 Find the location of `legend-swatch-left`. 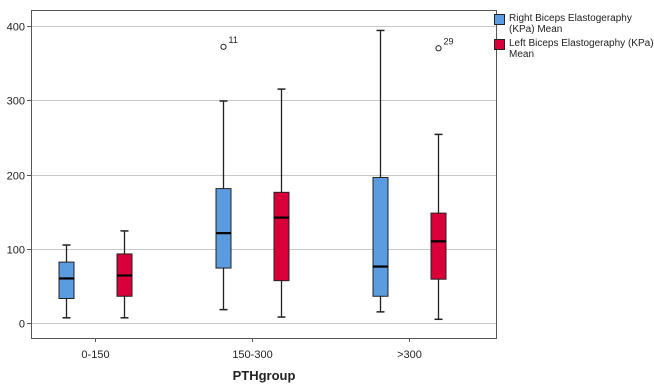

legend-swatch-left is located at coordinates (499, 44).